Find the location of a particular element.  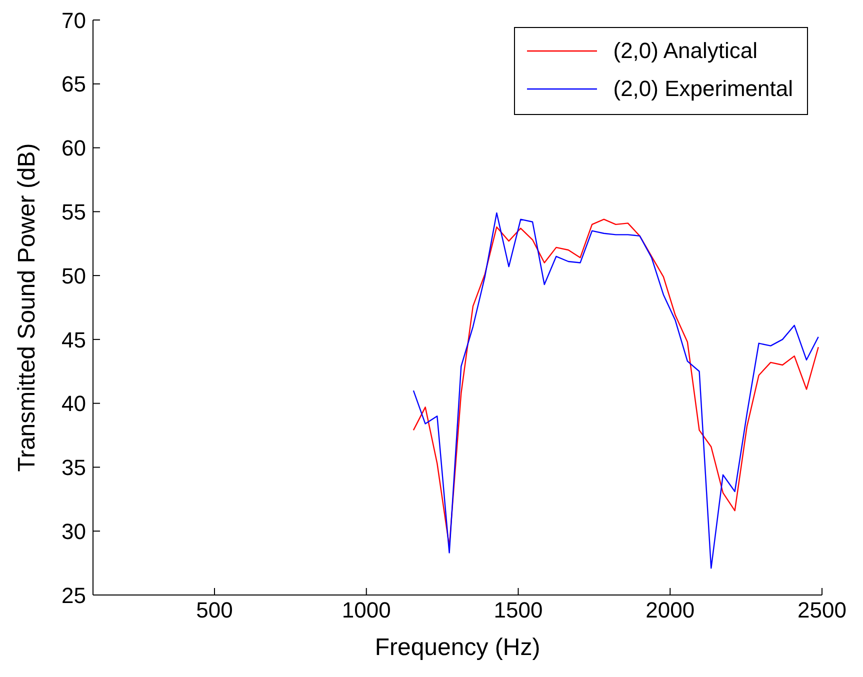

y-tick-label: 65 is located at coordinates (74, 84).